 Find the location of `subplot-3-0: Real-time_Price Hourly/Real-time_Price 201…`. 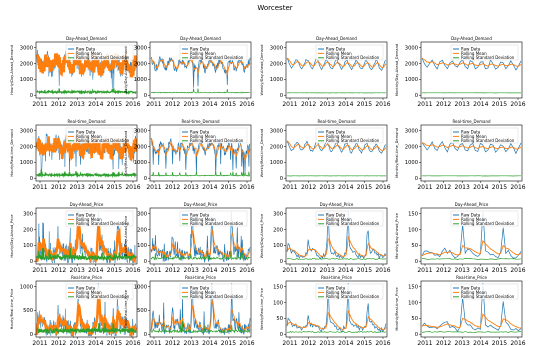

subplot-3-0: Real-time_Price Hourly/Real-time_Price 201… is located at coordinates (75, 310).